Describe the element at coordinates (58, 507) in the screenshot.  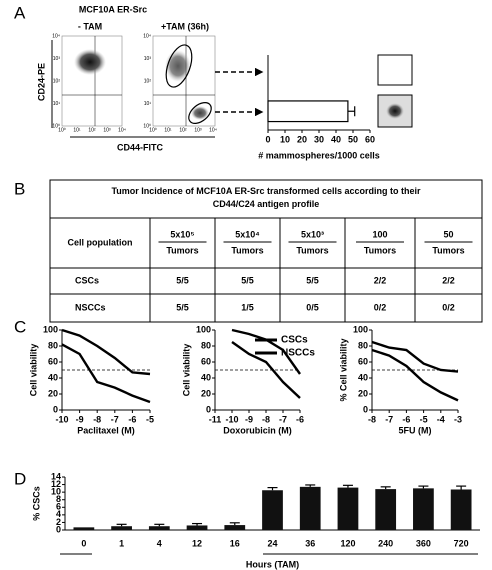
I see `y-tick-label: 6` at that location.